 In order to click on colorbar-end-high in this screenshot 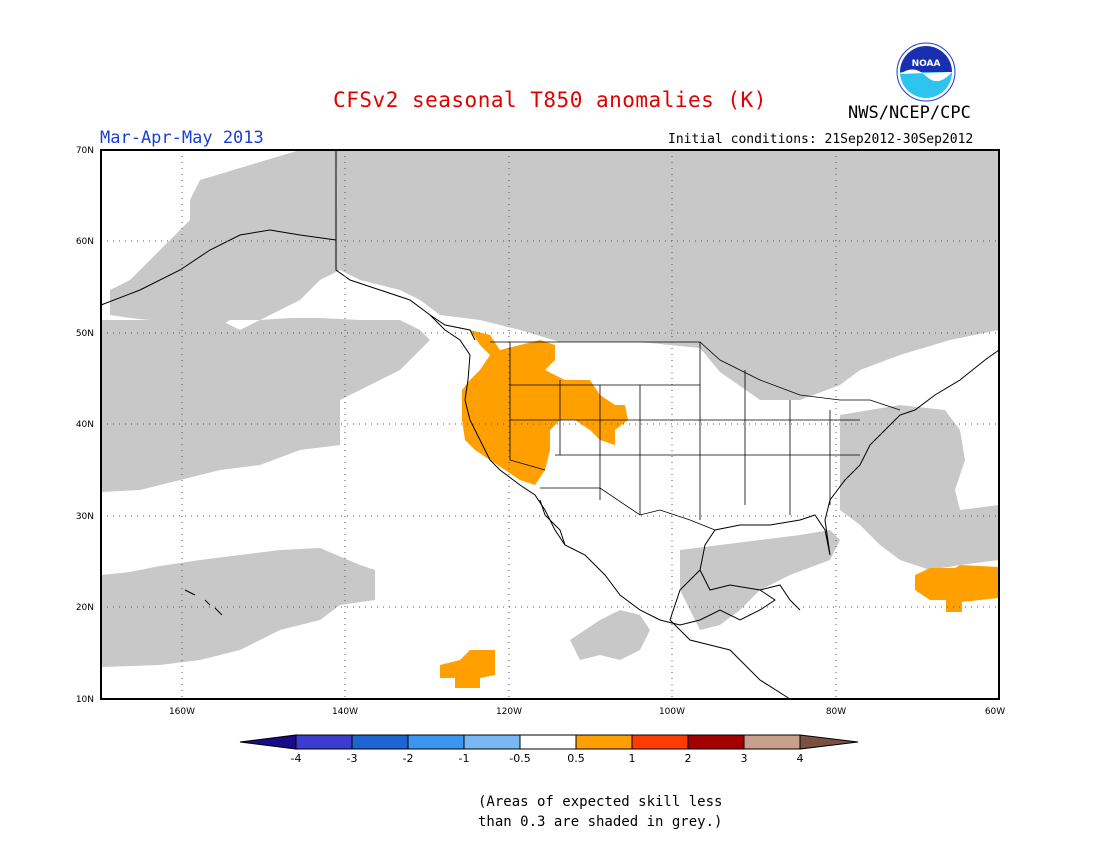, I will do `click(829, 742)`.